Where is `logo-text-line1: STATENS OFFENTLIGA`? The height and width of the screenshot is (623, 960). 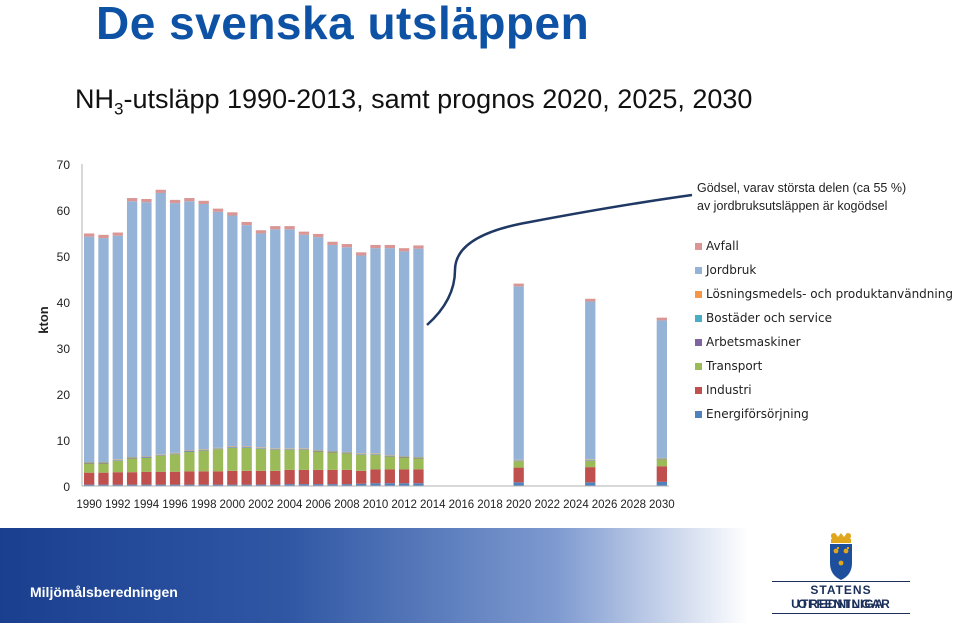 logo-text-line1: STATENS OFFENTLIGA is located at coordinates (841, 597).